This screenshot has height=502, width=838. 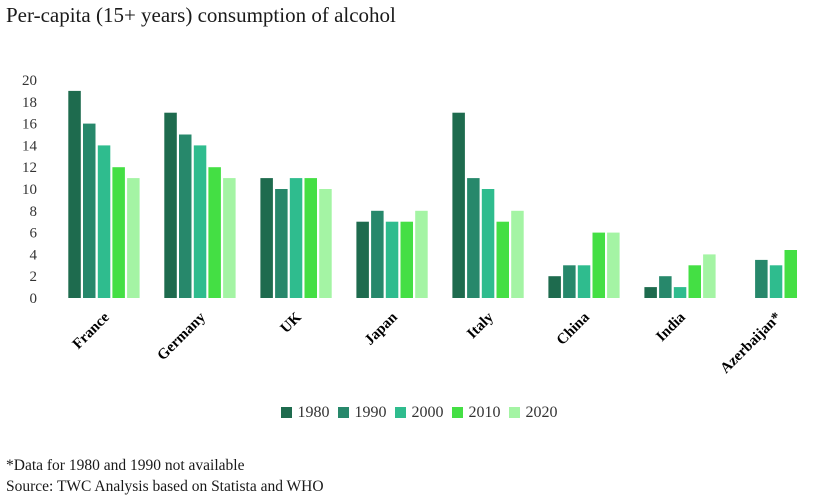 What do you see at coordinates (291, 322) in the screenshot?
I see `x-category-label: UK` at bounding box center [291, 322].